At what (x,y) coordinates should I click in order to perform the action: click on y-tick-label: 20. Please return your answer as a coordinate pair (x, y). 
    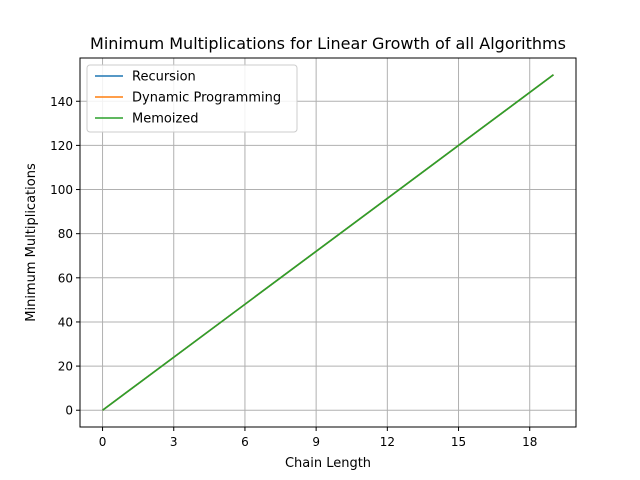
    Looking at the image, I should click on (65, 367).